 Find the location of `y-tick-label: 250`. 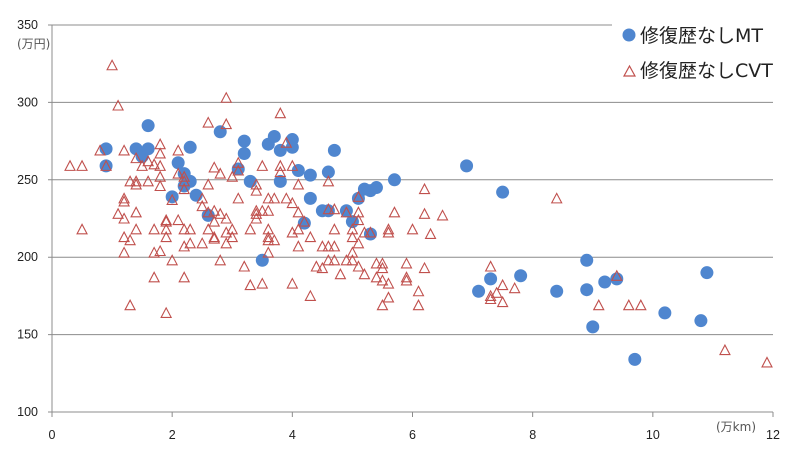

y-tick-label: 250 is located at coordinates (27, 180).